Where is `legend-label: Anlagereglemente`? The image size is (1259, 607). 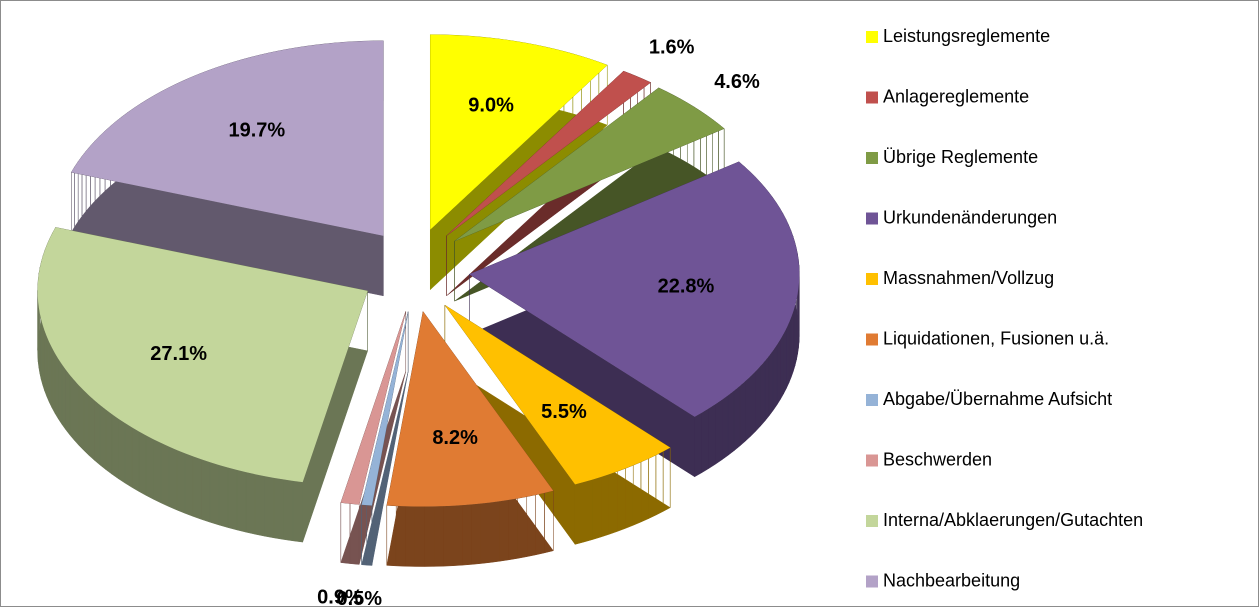 legend-label: Anlagereglemente is located at coordinates (956, 96).